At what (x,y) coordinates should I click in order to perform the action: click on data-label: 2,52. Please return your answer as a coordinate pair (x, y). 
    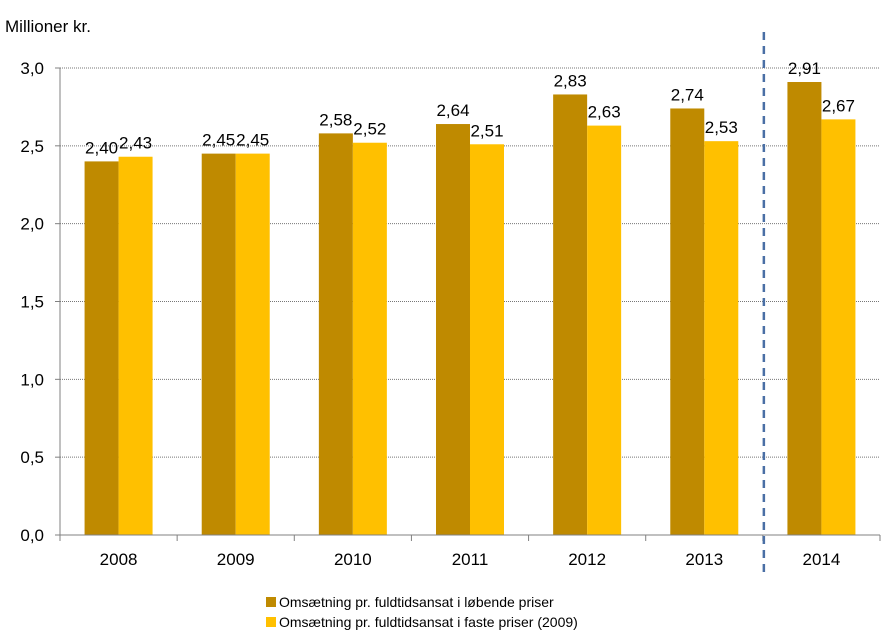
    Looking at the image, I should click on (369, 129).